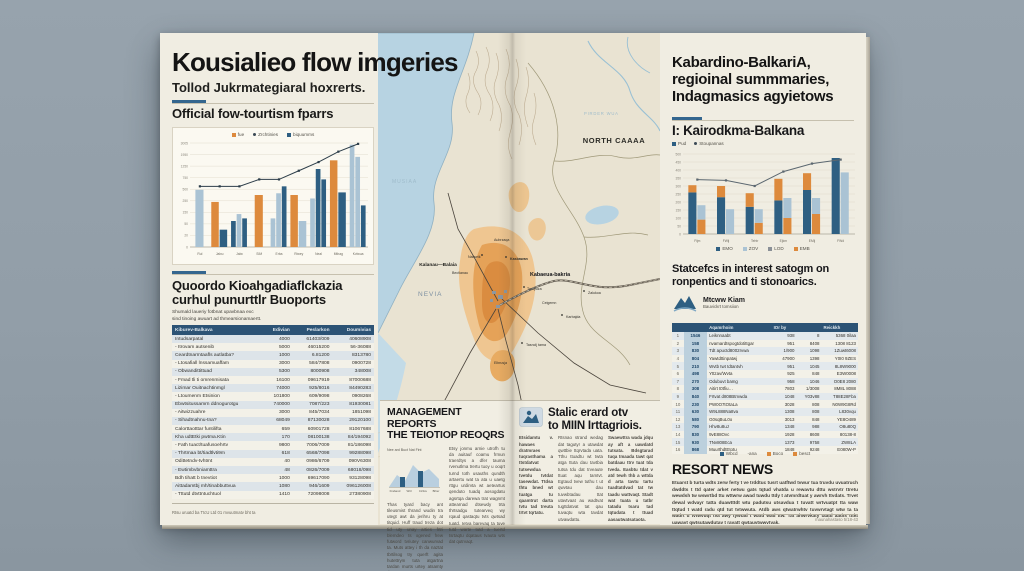 This screenshot has height=571, width=1024. Describe the element at coordinates (784, 336) in the screenshot. I see `cell: 938` at that location.